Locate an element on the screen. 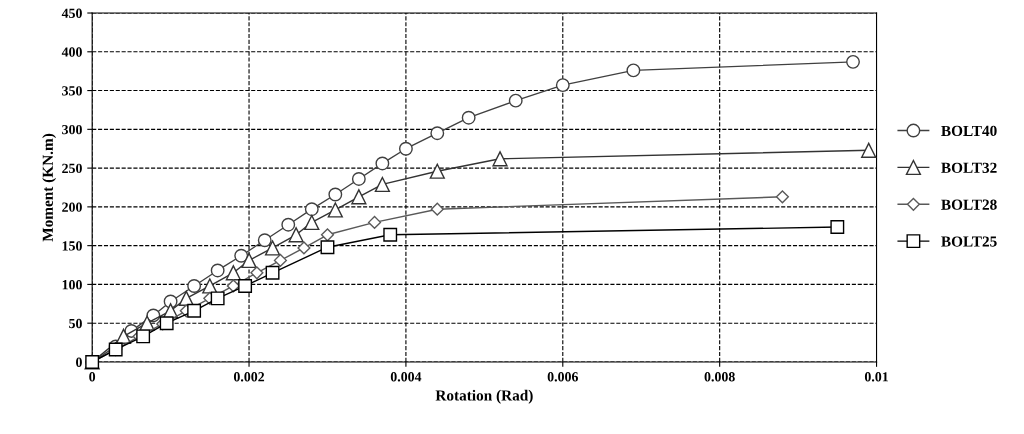  x-tick-label: 0 is located at coordinates (92, 377).